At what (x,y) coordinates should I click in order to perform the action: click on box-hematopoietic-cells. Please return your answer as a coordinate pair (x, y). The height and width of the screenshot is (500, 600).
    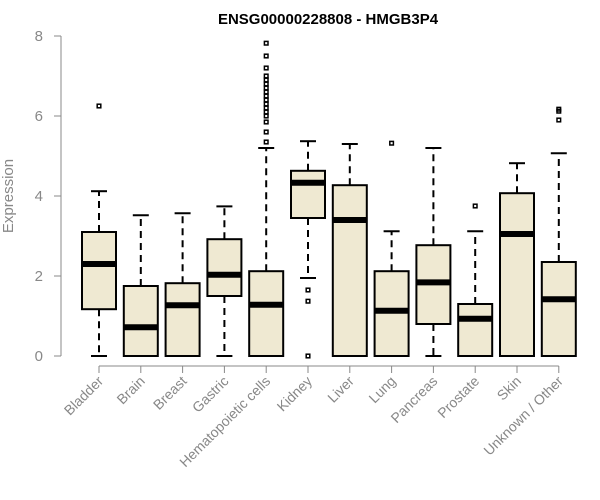
    Looking at the image, I should click on (266, 199).